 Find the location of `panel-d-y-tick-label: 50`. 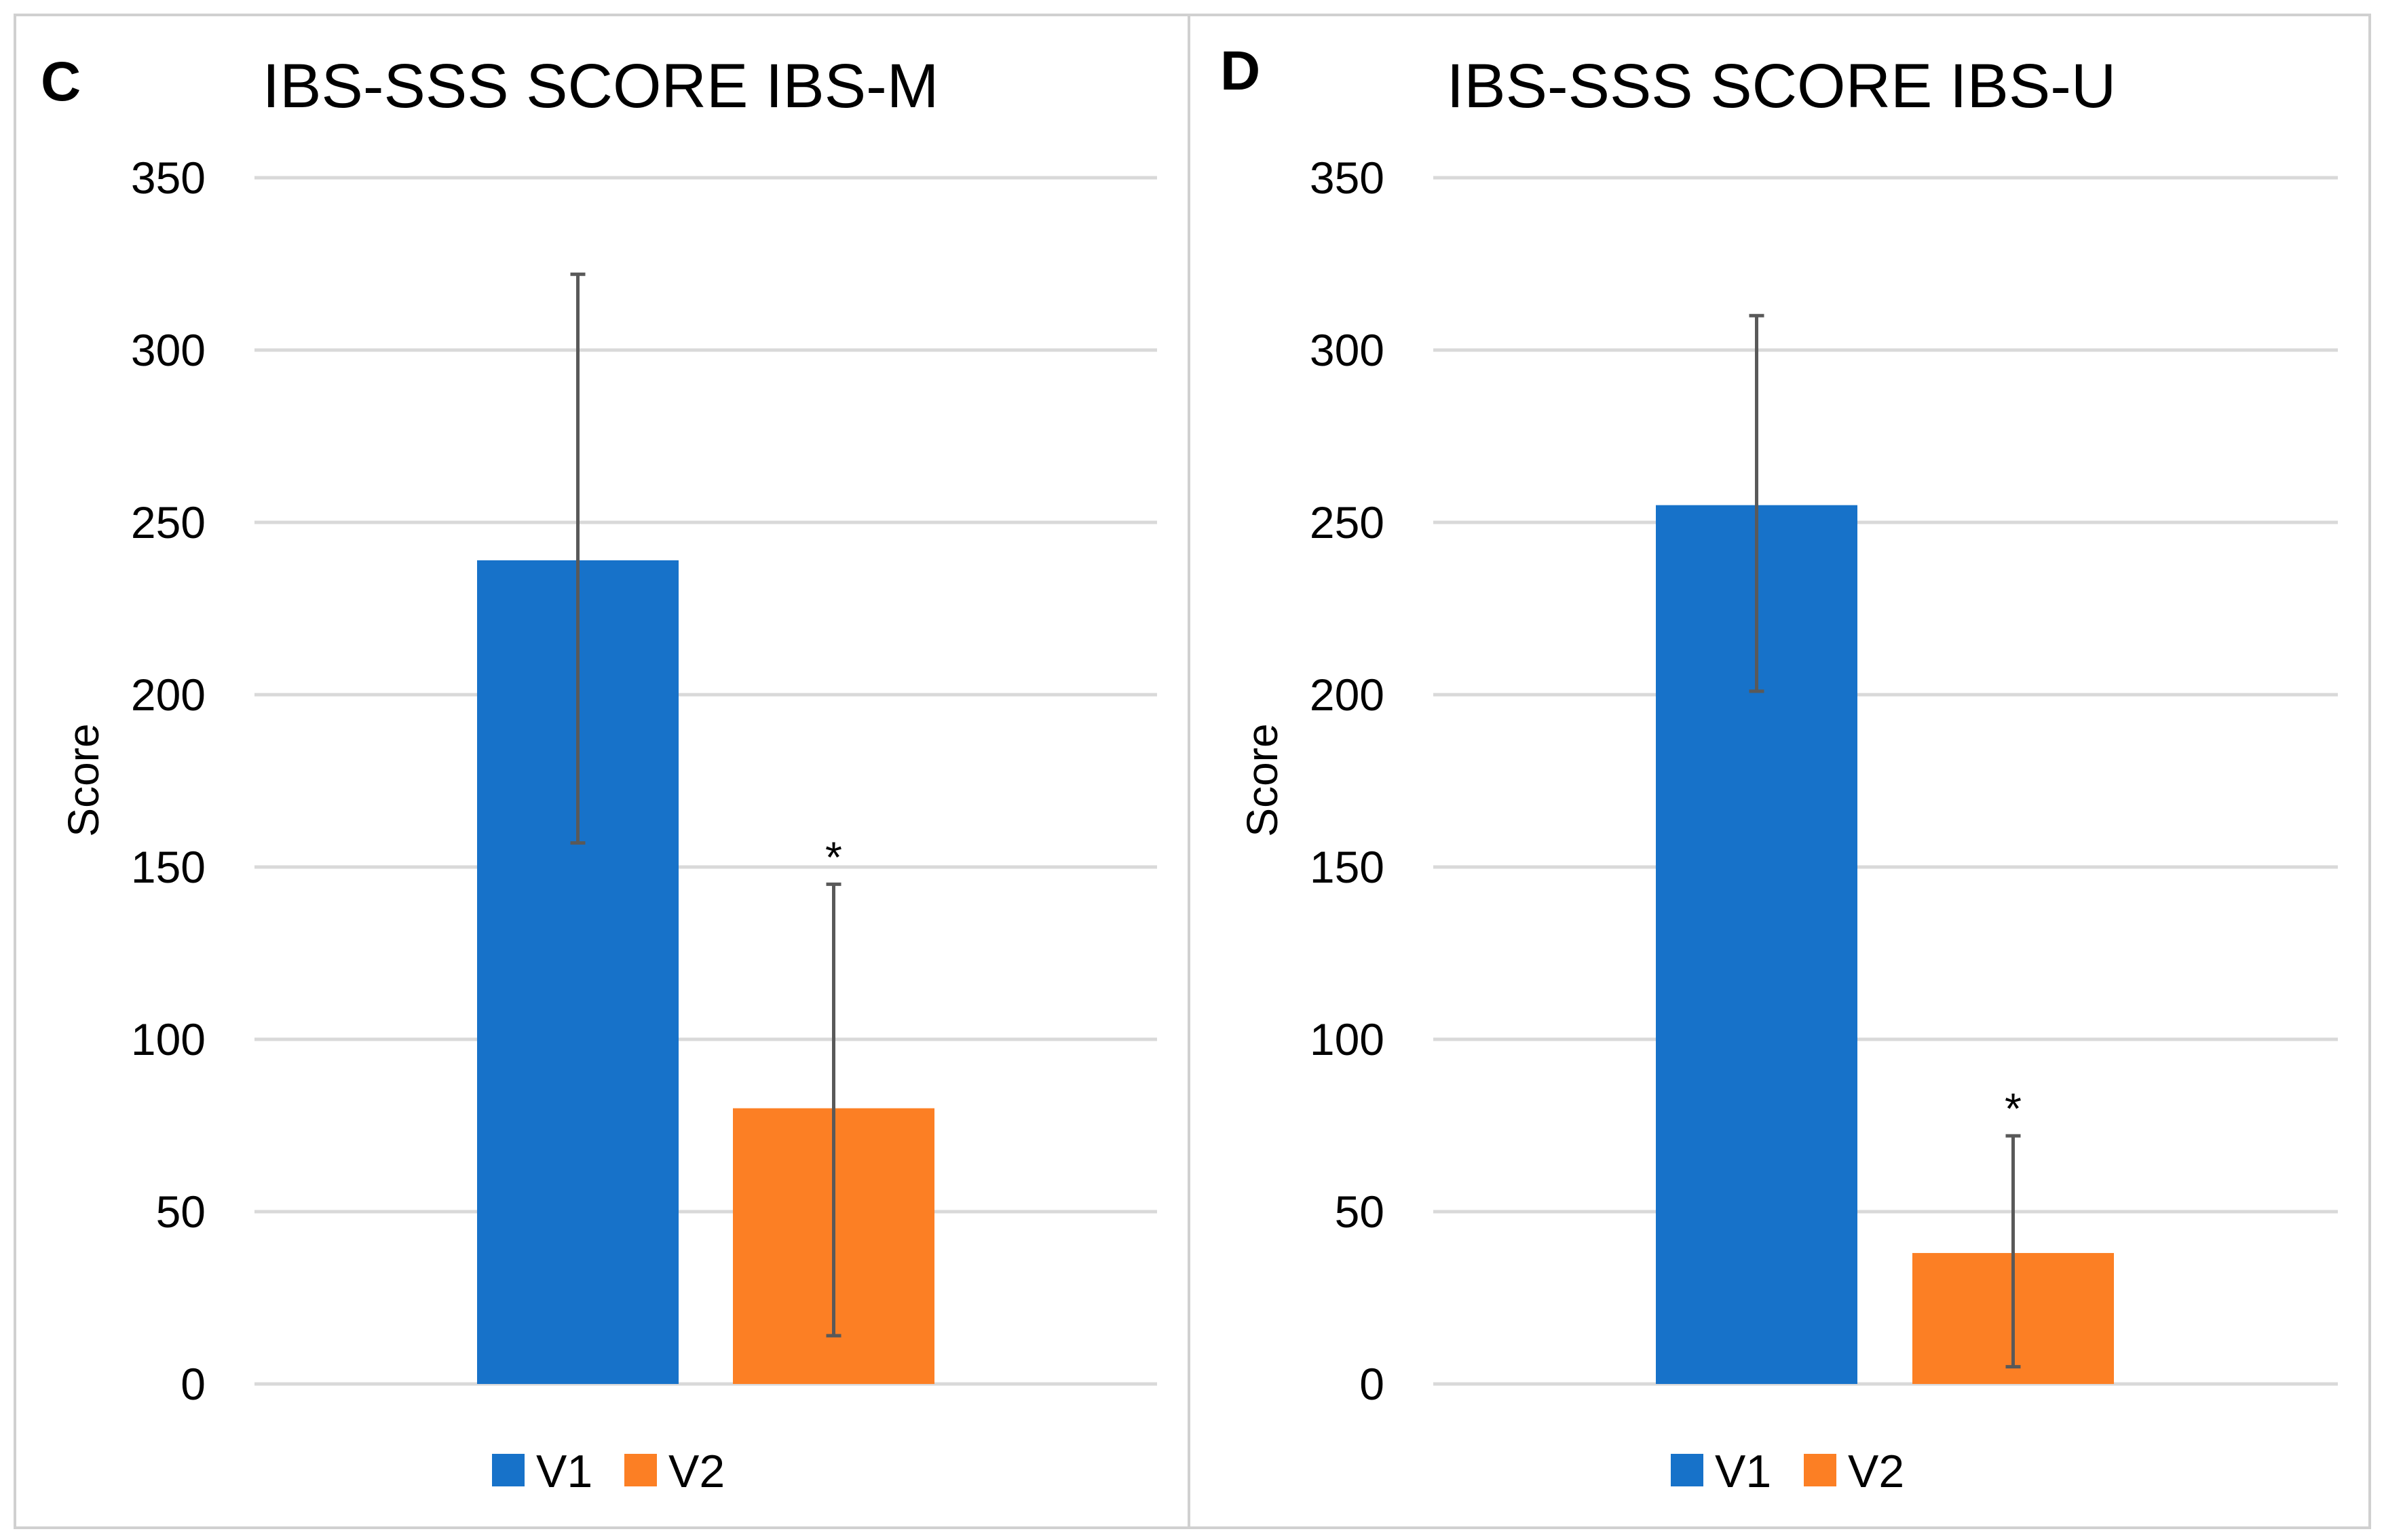

panel-d-y-tick-label: 50 is located at coordinates (1359, 1212).